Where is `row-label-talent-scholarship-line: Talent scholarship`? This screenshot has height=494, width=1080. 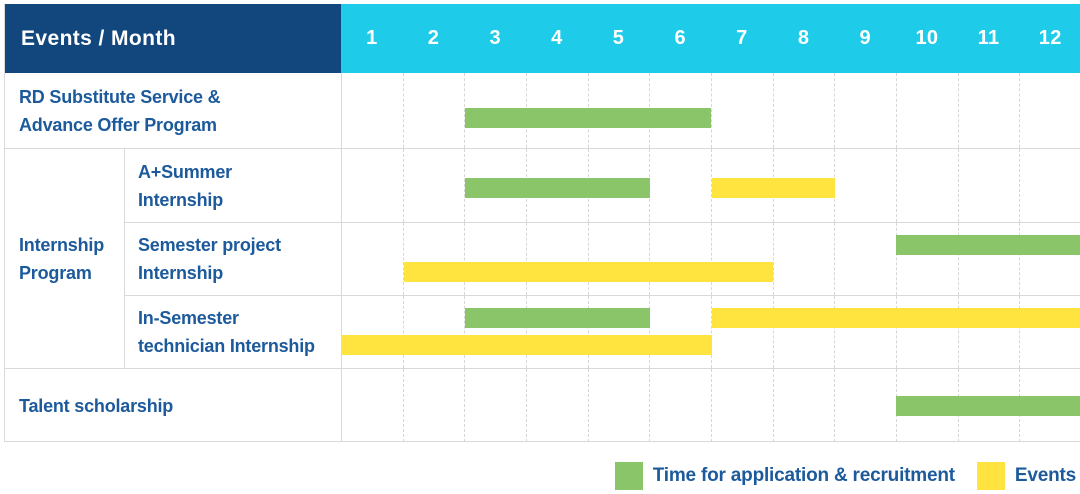 row-label-talent-scholarship-line: Talent scholarship is located at coordinates (96, 405).